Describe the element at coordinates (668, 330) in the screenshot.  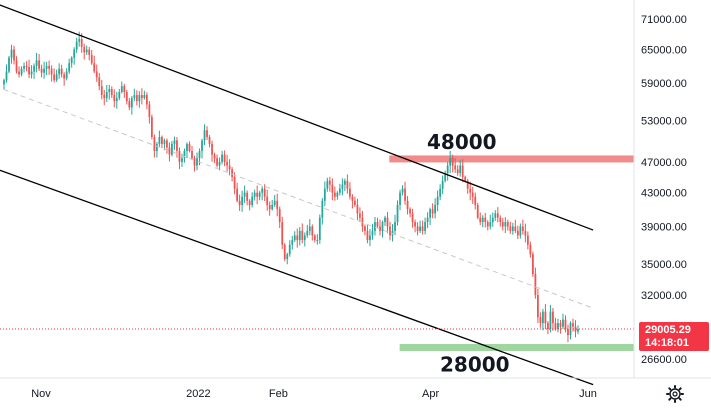
I see `last-price-value: 29005.29` at that location.